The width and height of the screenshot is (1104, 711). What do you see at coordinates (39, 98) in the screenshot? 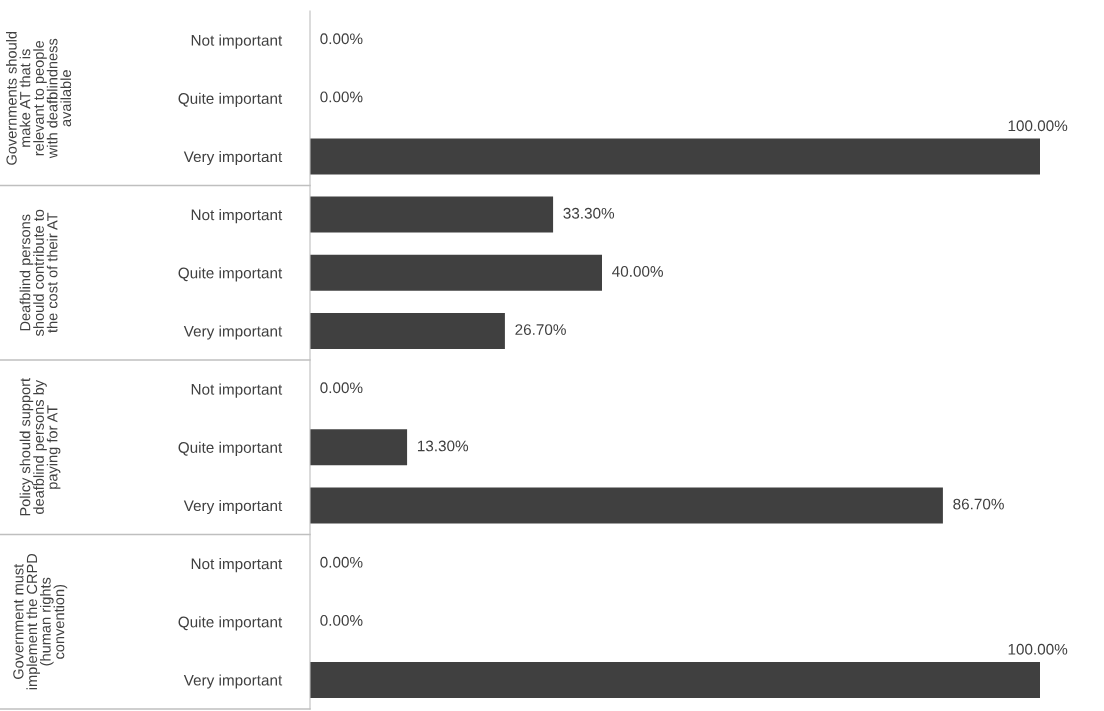
I see `text: Governments should make AT that is relevant to people with deafblindness available` at bounding box center [39, 98].